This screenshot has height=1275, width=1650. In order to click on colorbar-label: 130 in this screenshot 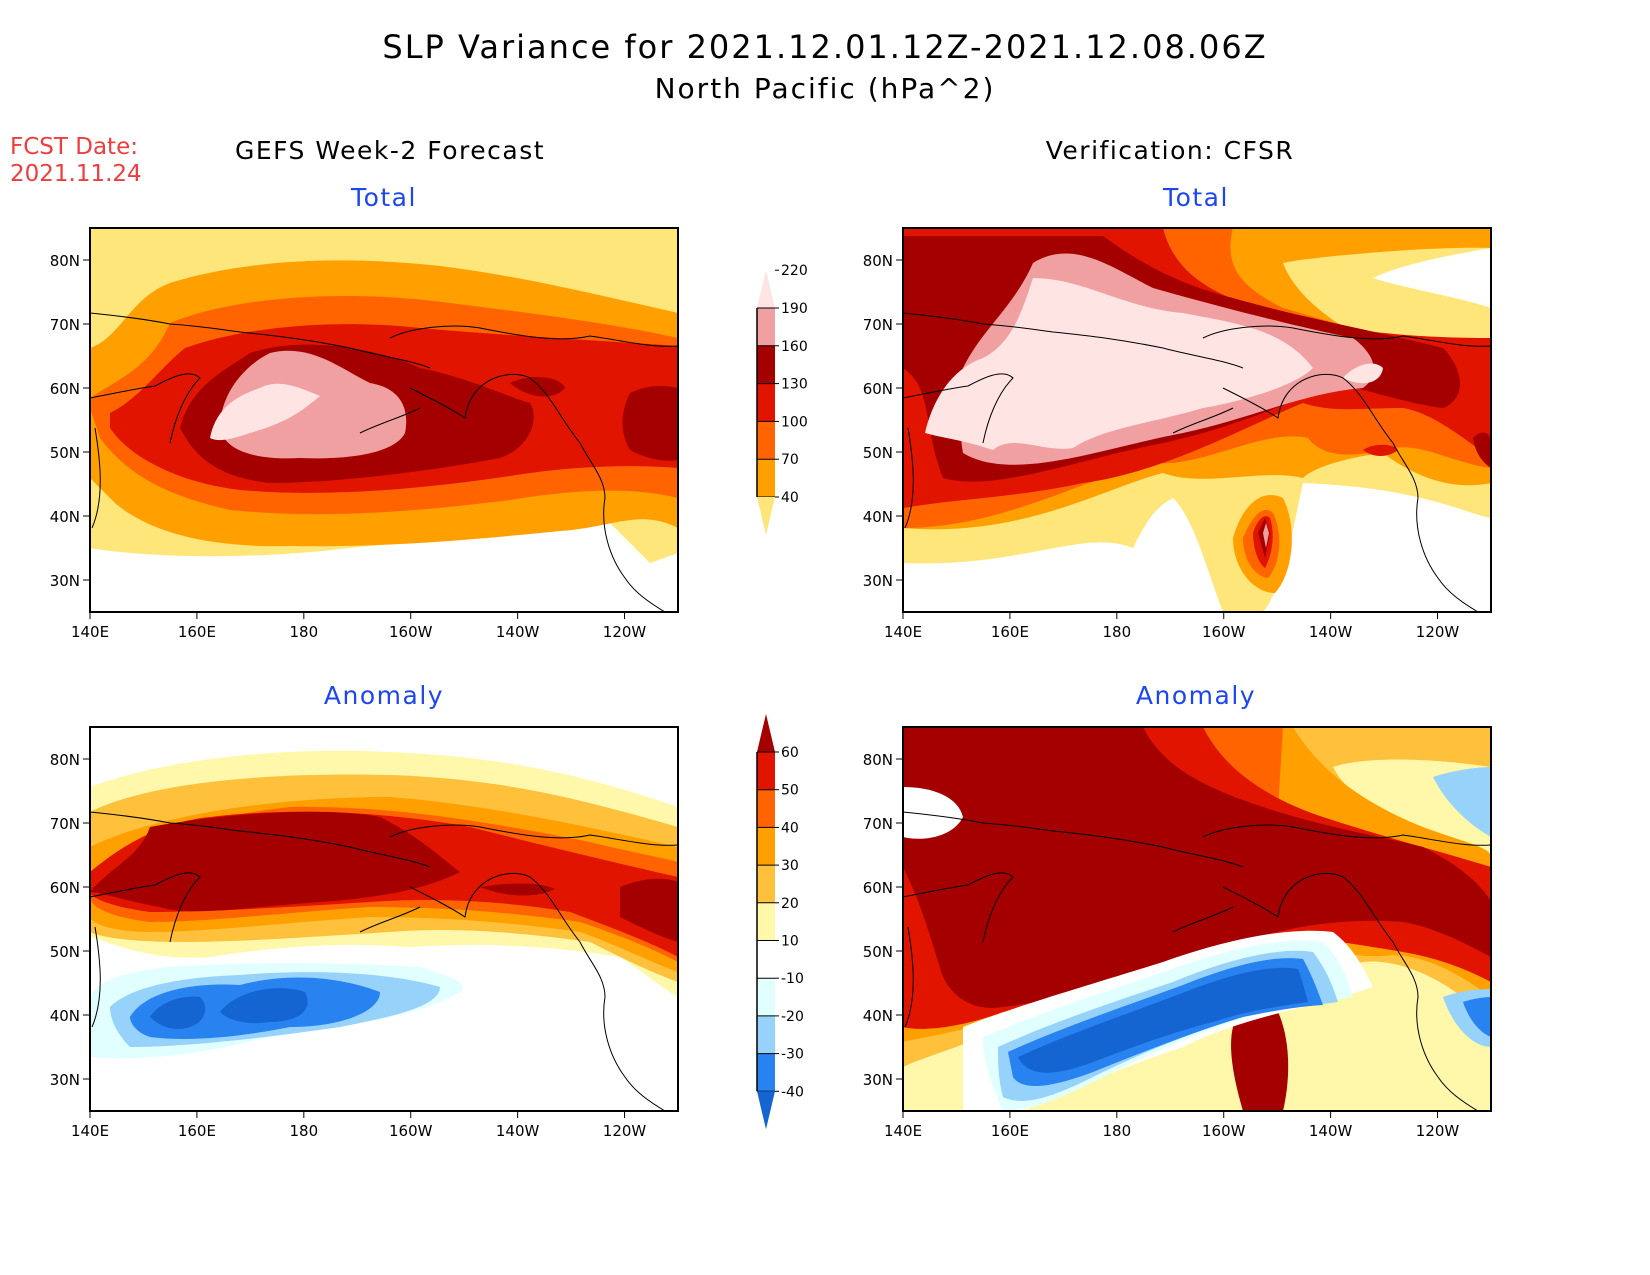, I will do `click(794, 385)`.